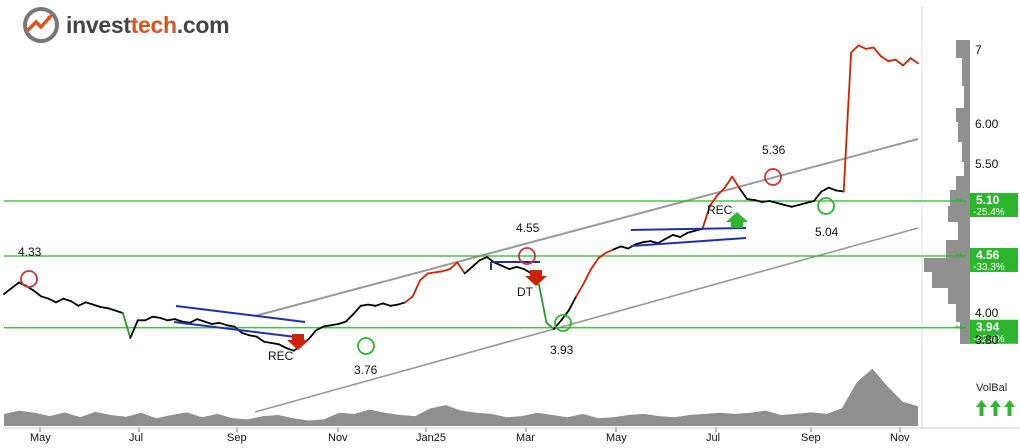 This screenshot has height=448, width=1020. What do you see at coordinates (40, 438) in the screenshot?
I see `x-tick-label: May` at bounding box center [40, 438].